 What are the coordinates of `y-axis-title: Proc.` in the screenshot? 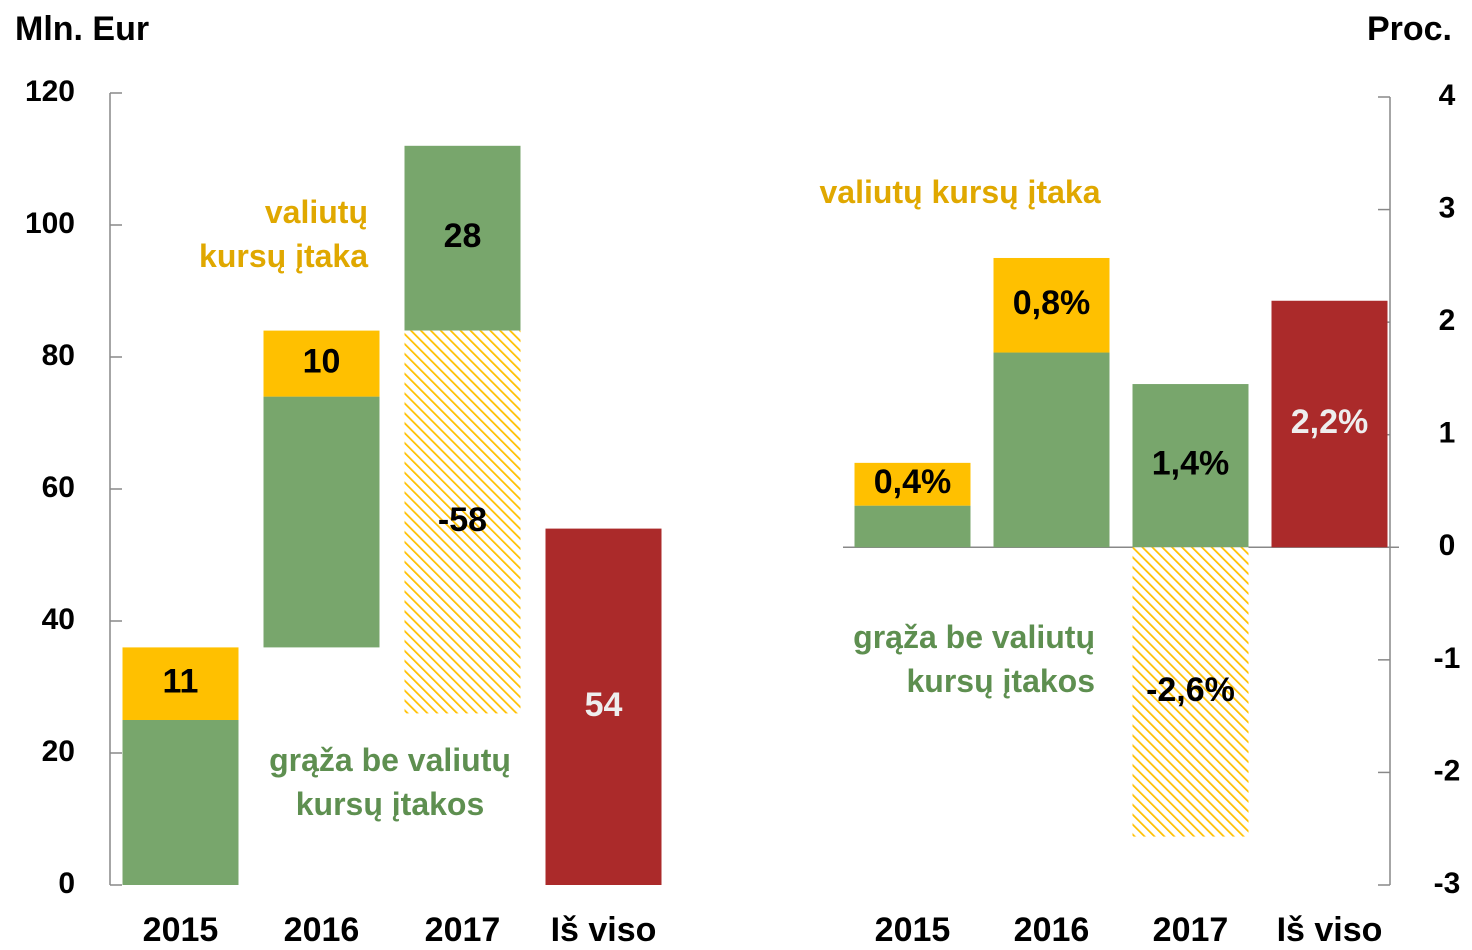 It's located at (1409, 29).